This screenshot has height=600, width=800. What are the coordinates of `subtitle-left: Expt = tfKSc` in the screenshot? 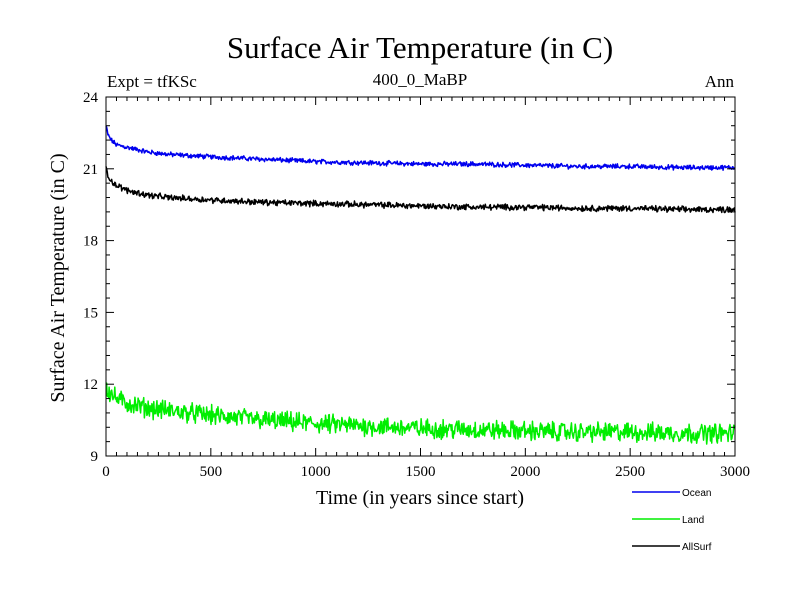 It's located at (152, 81).